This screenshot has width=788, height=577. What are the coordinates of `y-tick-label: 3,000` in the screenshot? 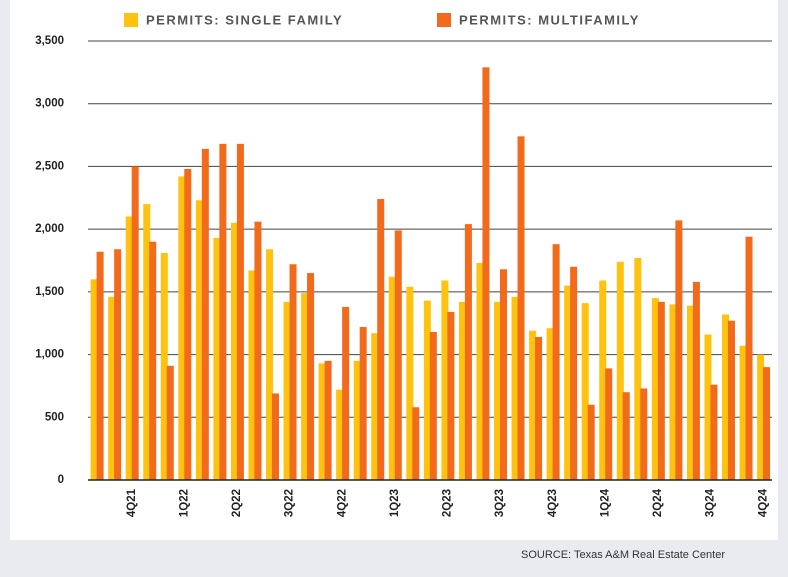 It's located at (49, 104).